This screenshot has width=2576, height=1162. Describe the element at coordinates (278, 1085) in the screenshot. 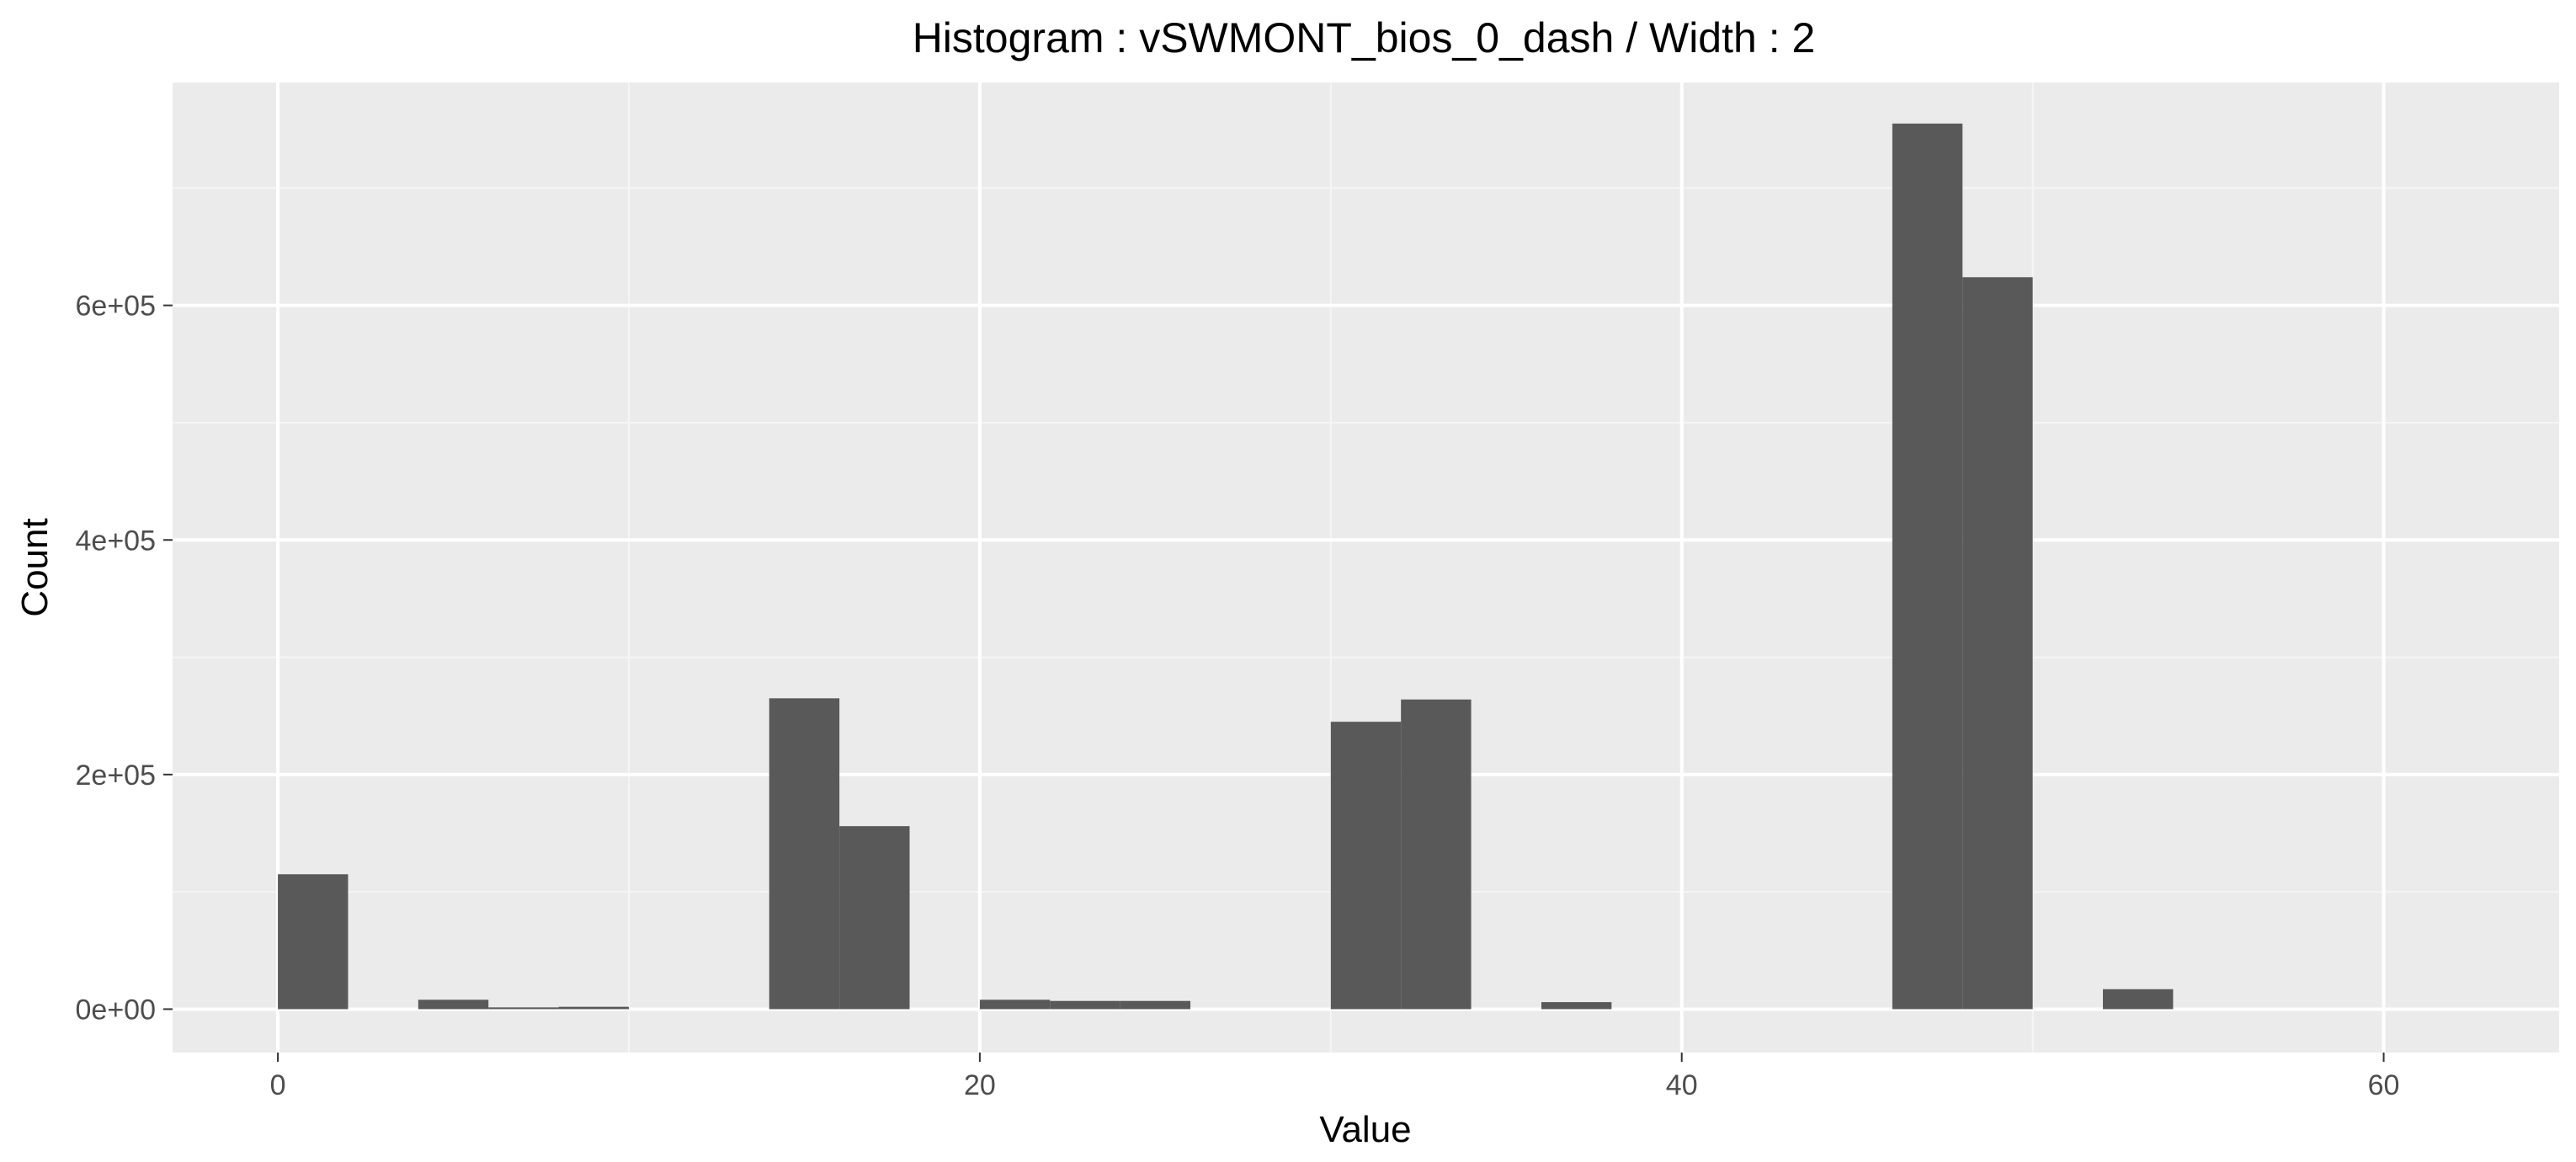

I see `x-tick-label: 0` at that location.